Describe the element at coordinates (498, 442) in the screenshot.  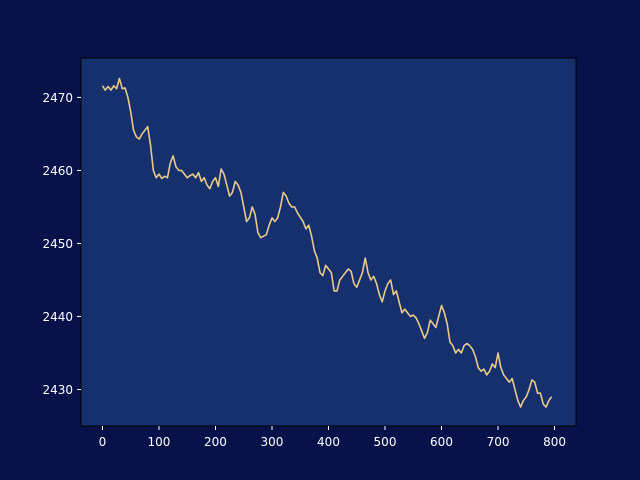
I see `x-tick-label: 700` at that location.